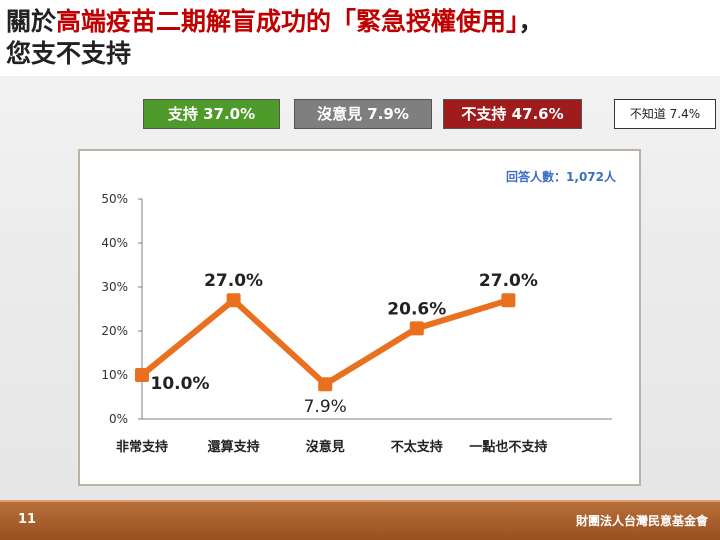 Image resolution: width=720 pixels, height=540 pixels. Describe the element at coordinates (287, 21) in the screenshot. I see `title-highlight: 高端疫苗二期解盲成功的「緊急授權使用」` at that location.